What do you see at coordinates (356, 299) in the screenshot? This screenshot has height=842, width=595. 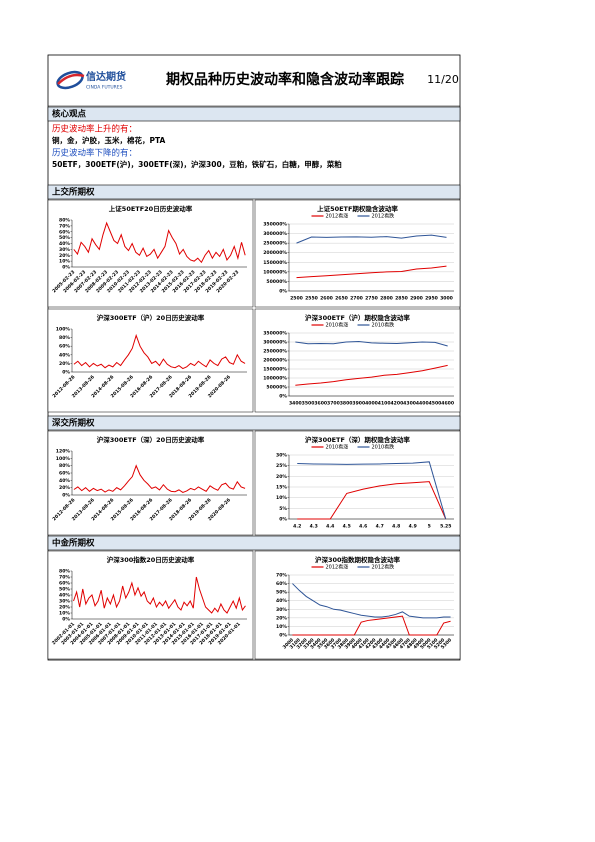 I see `x-tick-label: 2700` at bounding box center [356, 299].